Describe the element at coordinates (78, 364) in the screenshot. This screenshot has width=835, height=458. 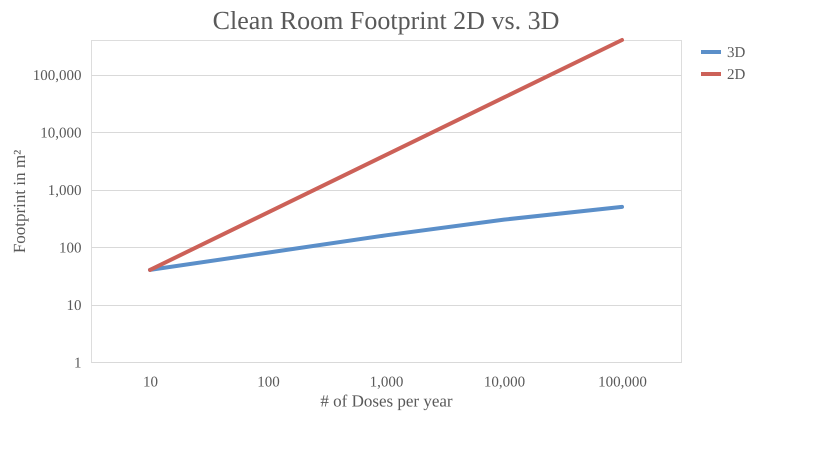
I see `y-tick-label: 1` at that location.